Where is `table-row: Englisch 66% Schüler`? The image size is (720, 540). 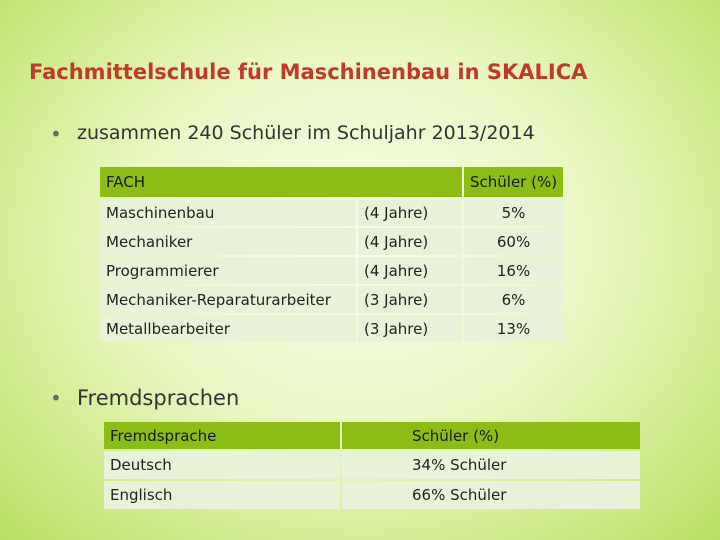
table-row: Englisch 66% Schüler is located at coordinates (372, 495).